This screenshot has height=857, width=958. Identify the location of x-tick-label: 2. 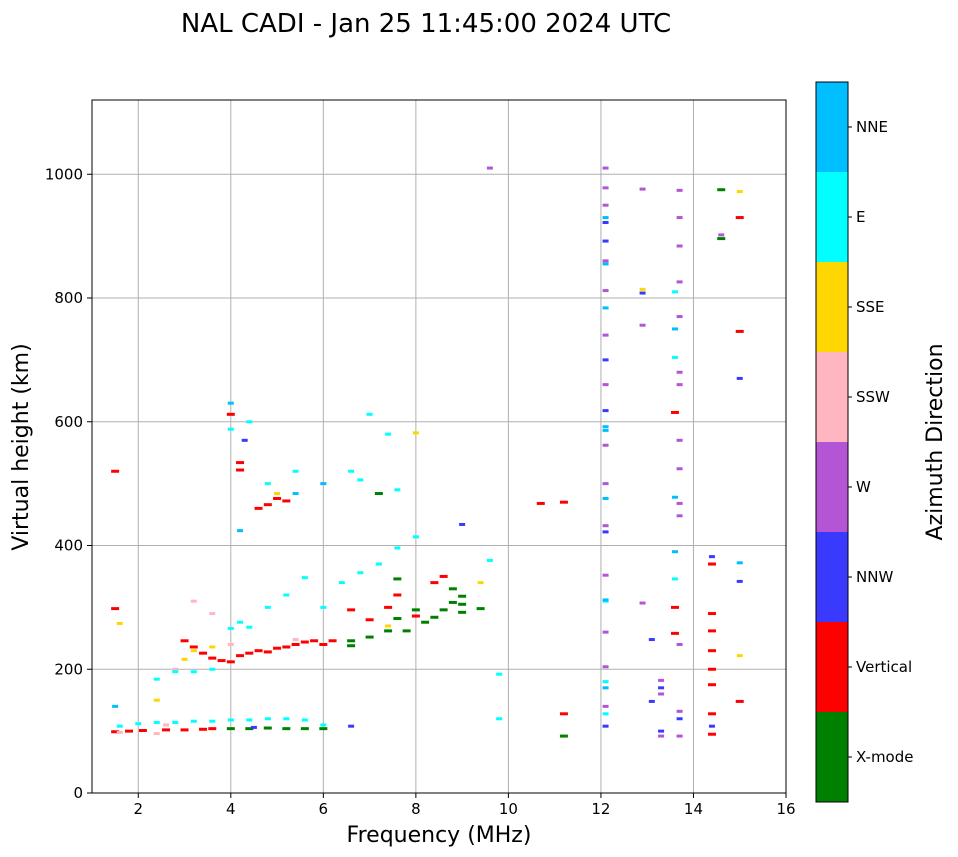
(138, 809).